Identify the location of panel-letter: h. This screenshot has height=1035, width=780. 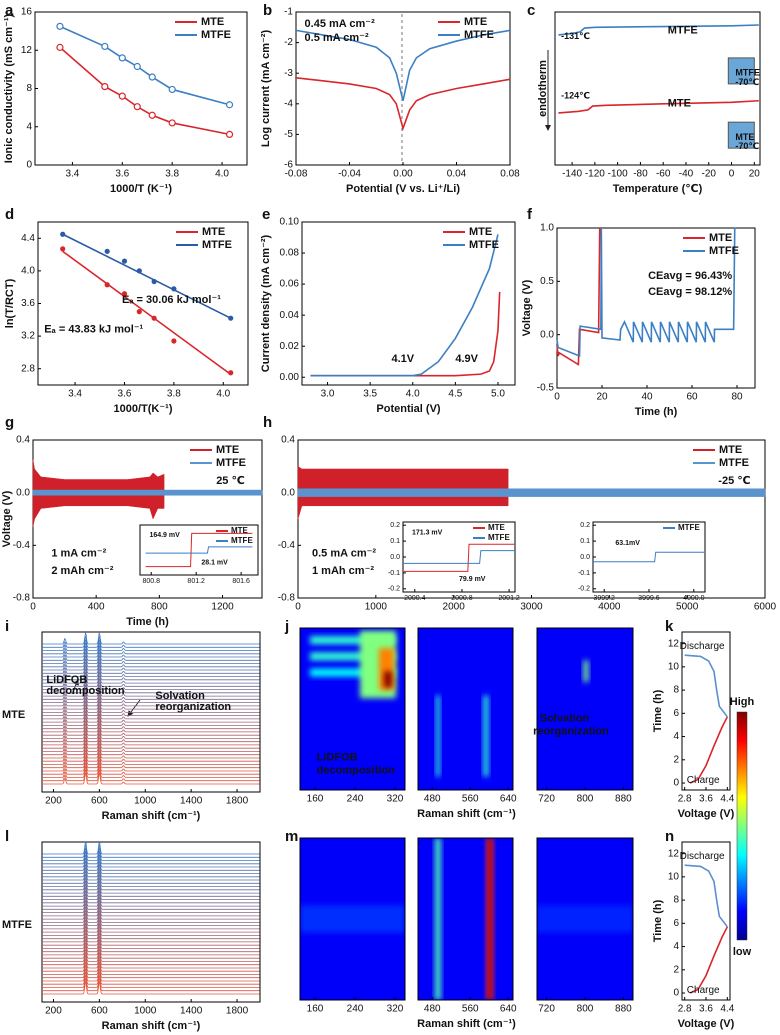
(267, 422).